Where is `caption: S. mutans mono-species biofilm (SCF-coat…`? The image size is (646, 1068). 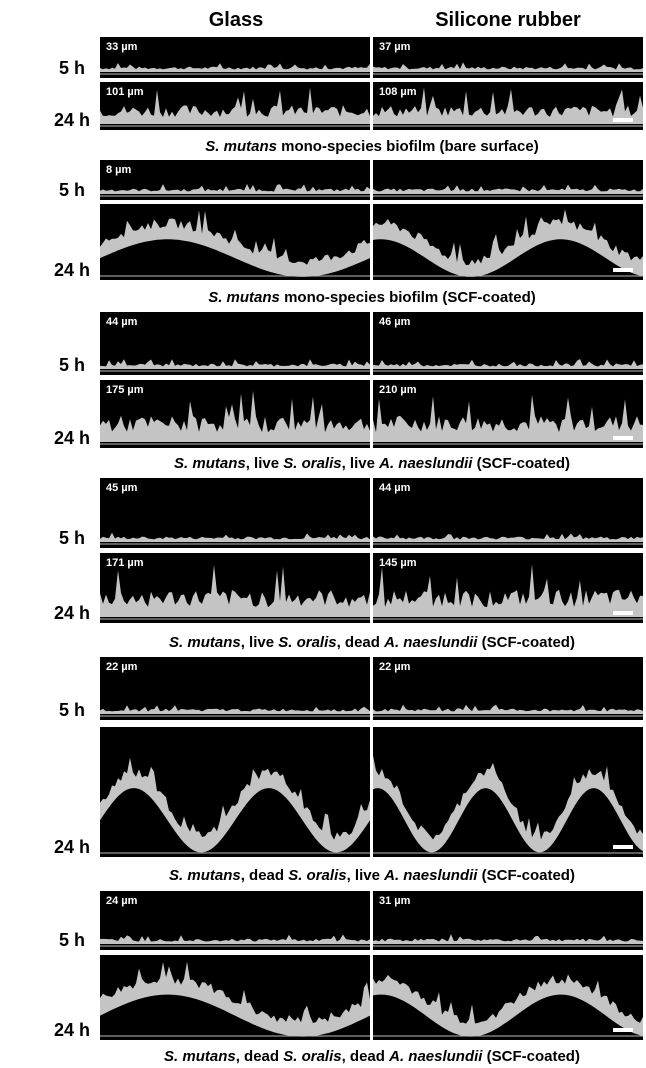
caption: S. mutans mono-species biofilm (SCF-coat… is located at coordinates (372, 297).